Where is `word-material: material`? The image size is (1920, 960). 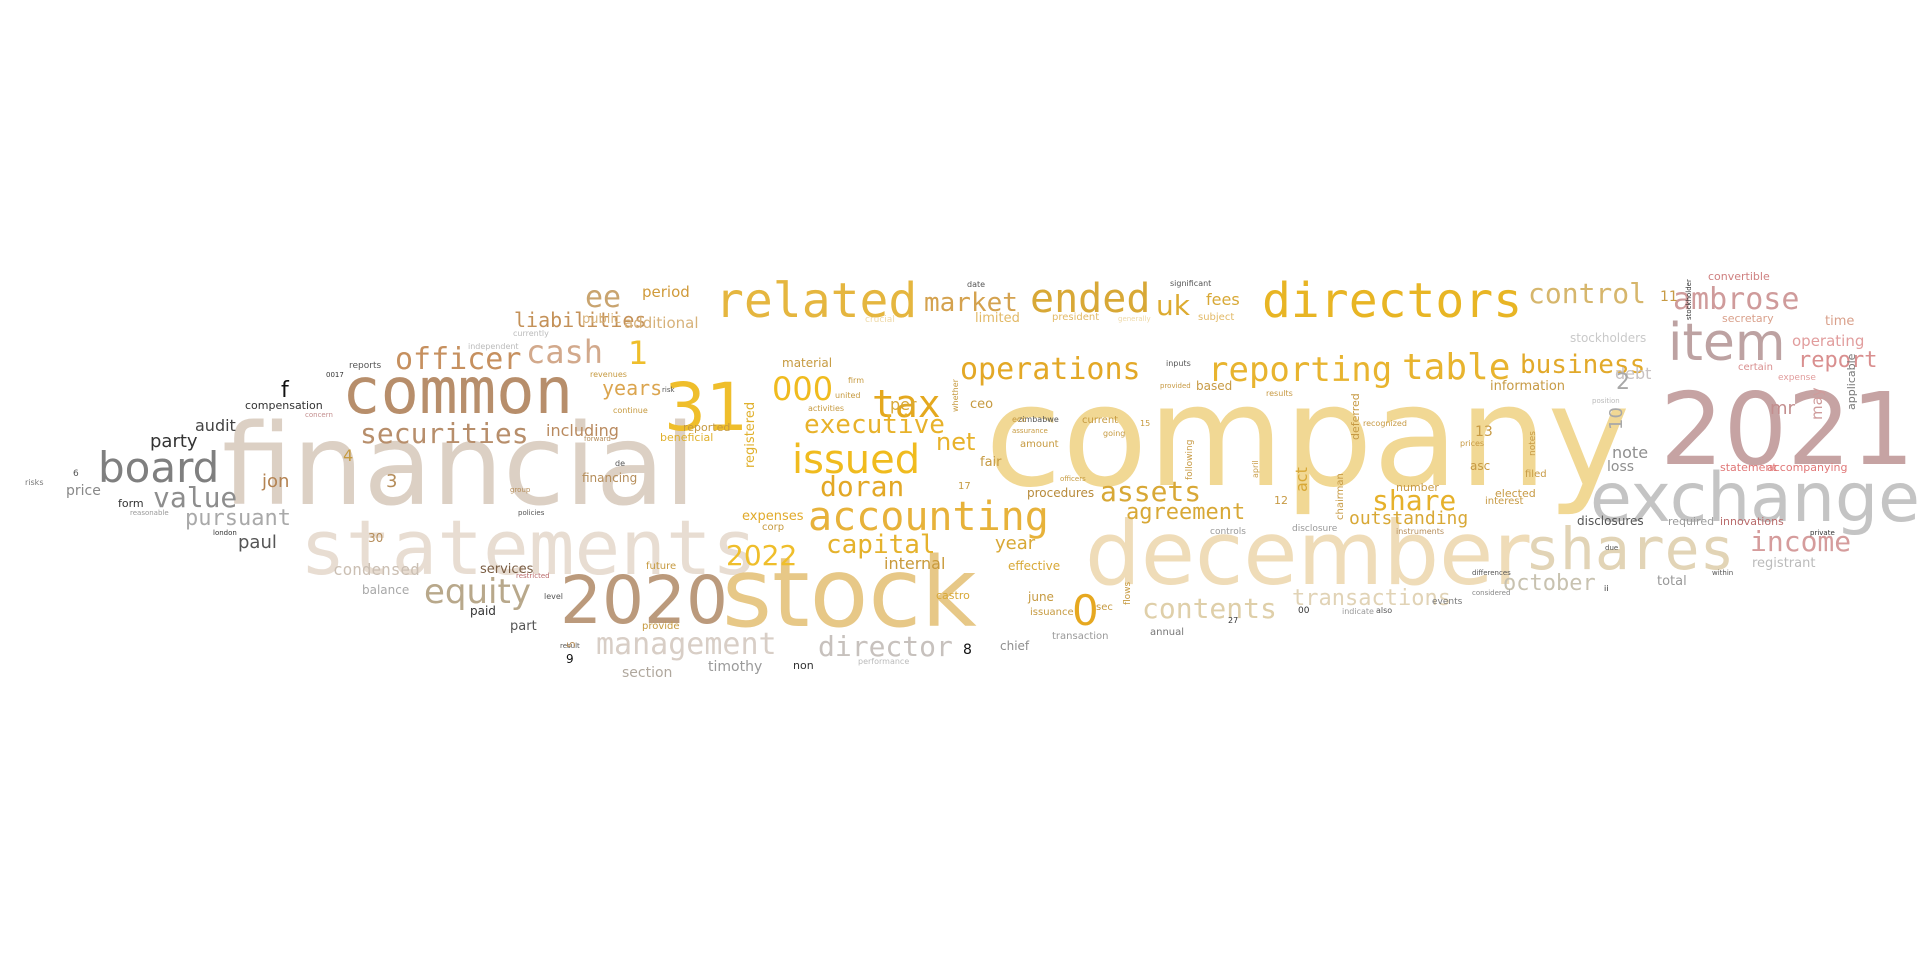
word-material: material is located at coordinates (807, 363).